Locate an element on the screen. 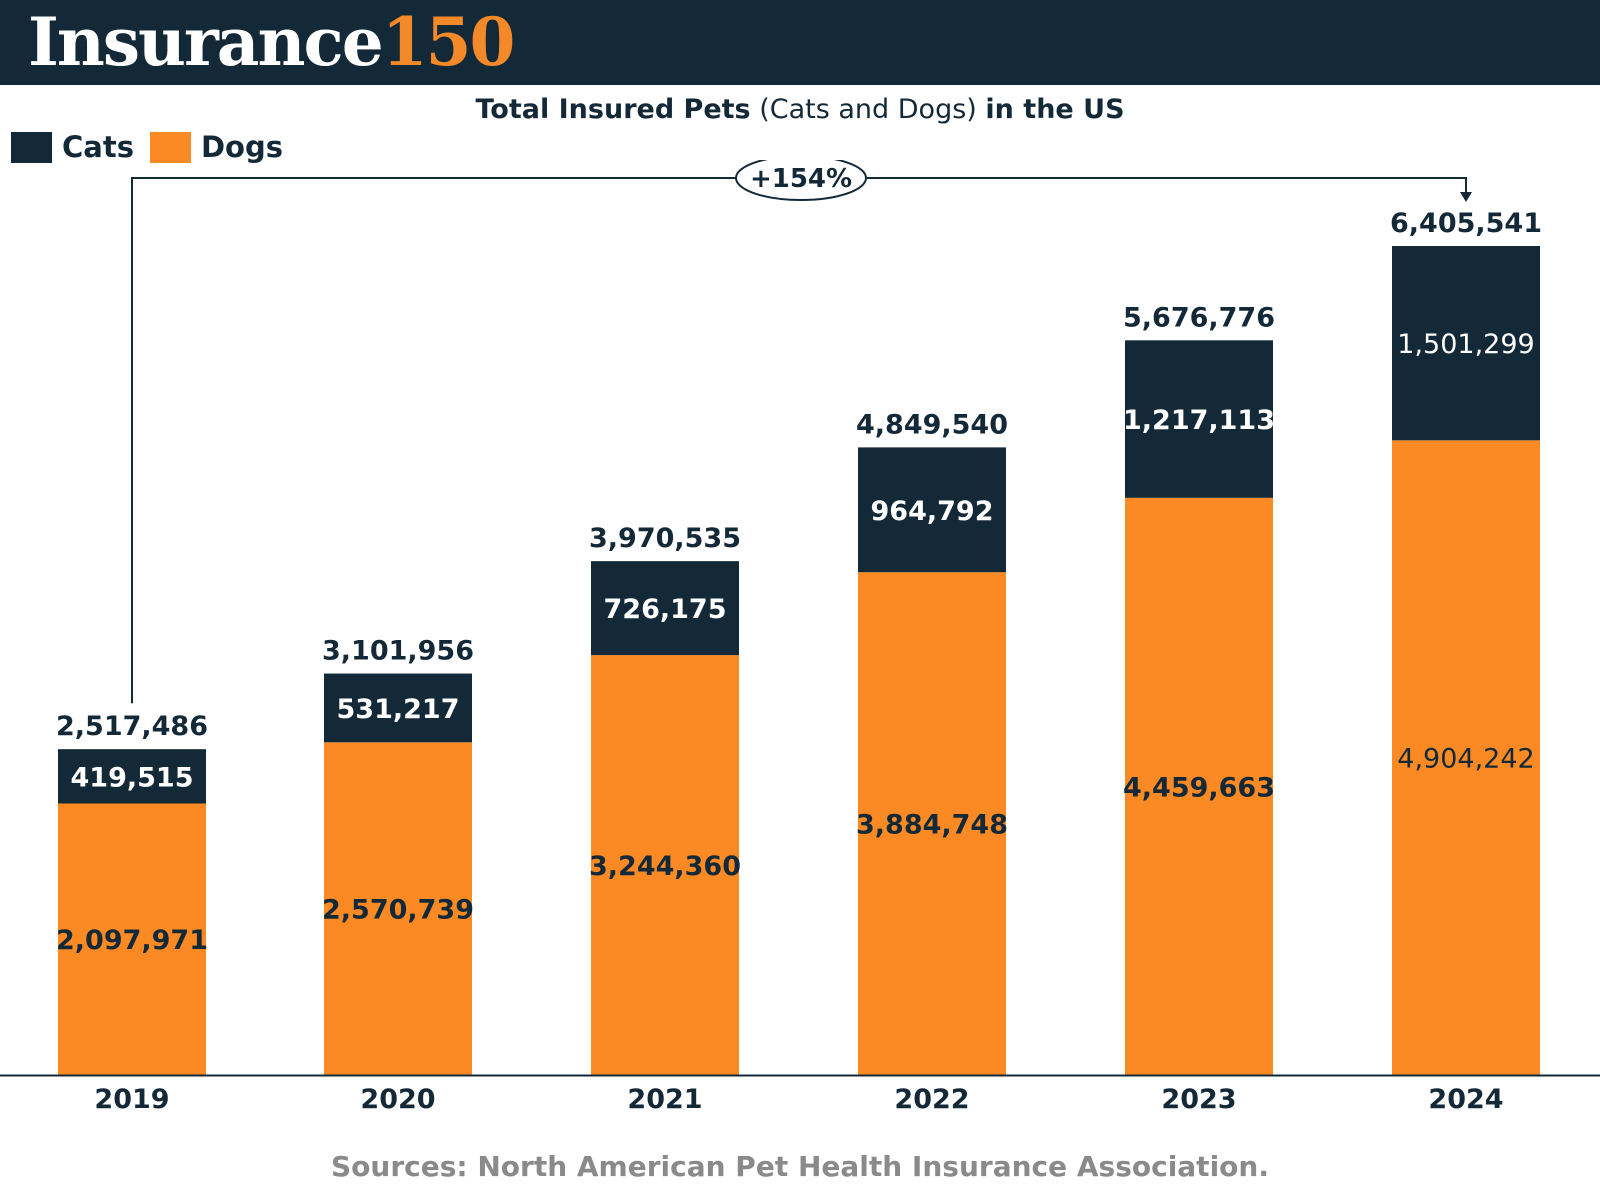 The width and height of the screenshot is (1600, 1200). data-label-cats-2021: 726,175 is located at coordinates (665, 609).